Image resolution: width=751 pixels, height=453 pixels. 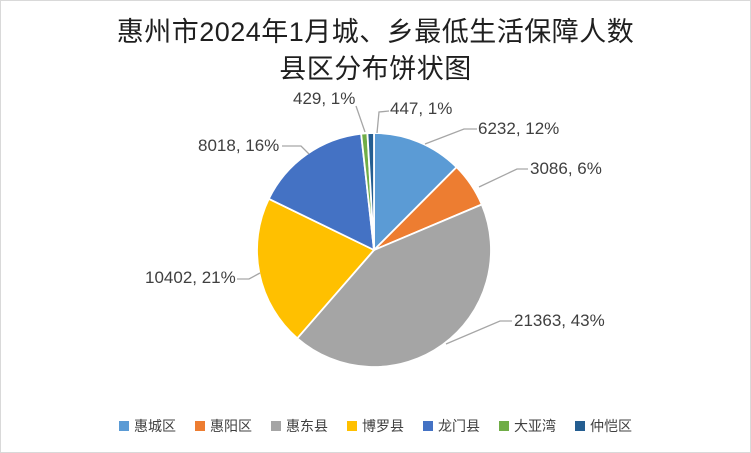 I want to click on data-label-boluoxian: 10402, 21%, so click(x=190, y=277).